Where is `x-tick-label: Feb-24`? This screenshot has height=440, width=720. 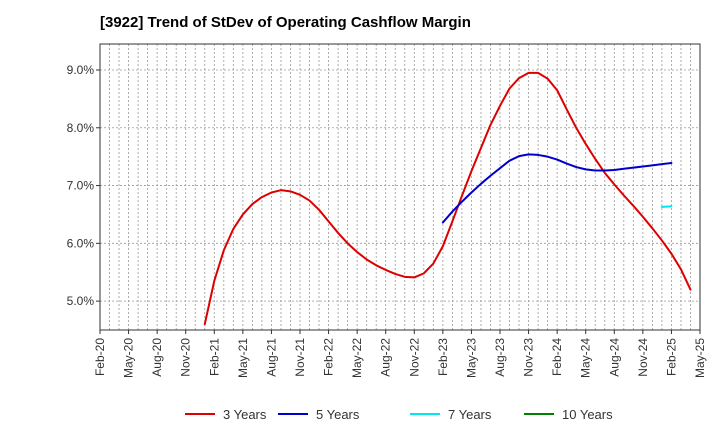 x-tick-label: Feb-24 is located at coordinates (557, 357).